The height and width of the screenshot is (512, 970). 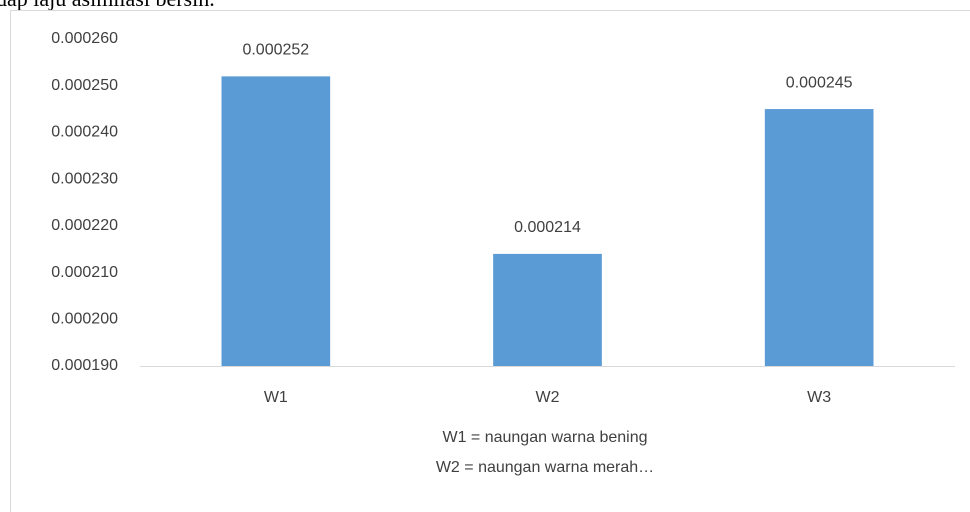 What do you see at coordinates (107, 5) in the screenshot?
I see `caption: dap laju asimilasi bersih.` at bounding box center [107, 5].